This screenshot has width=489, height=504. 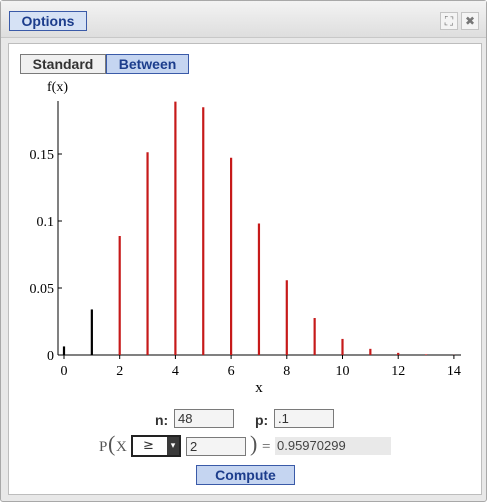 I want to click on equals-sign: =, so click(x=266, y=447).